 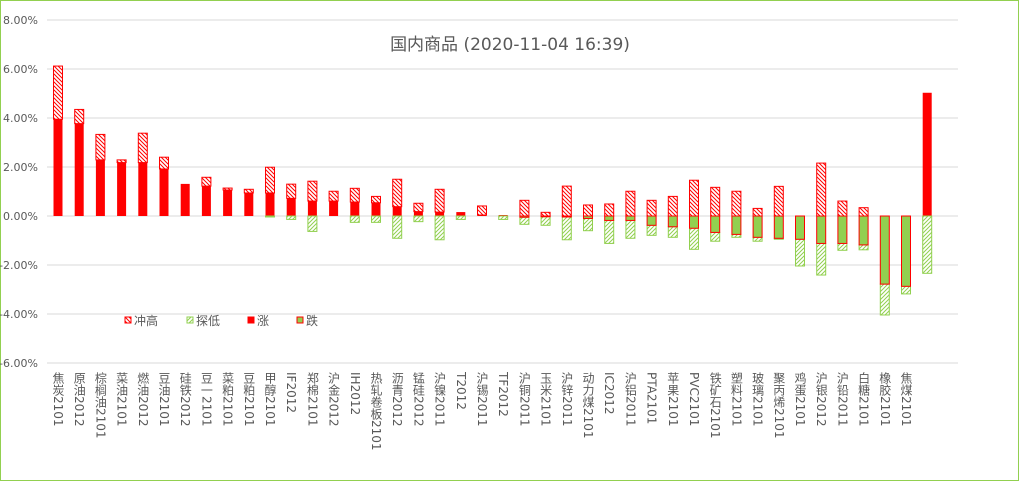 I want to click on y-tick-label: 2.00%, so click(x=20, y=167).